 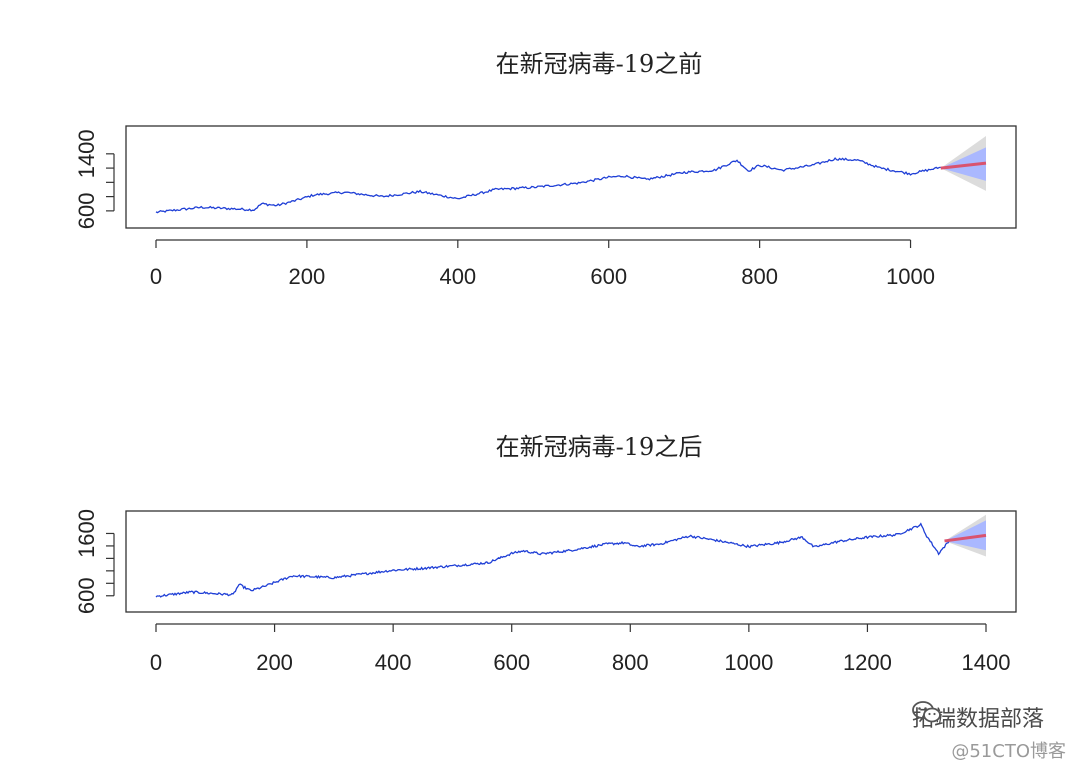 I want to click on chart-title: 在新冠病毒-19之后, so click(x=599, y=447).